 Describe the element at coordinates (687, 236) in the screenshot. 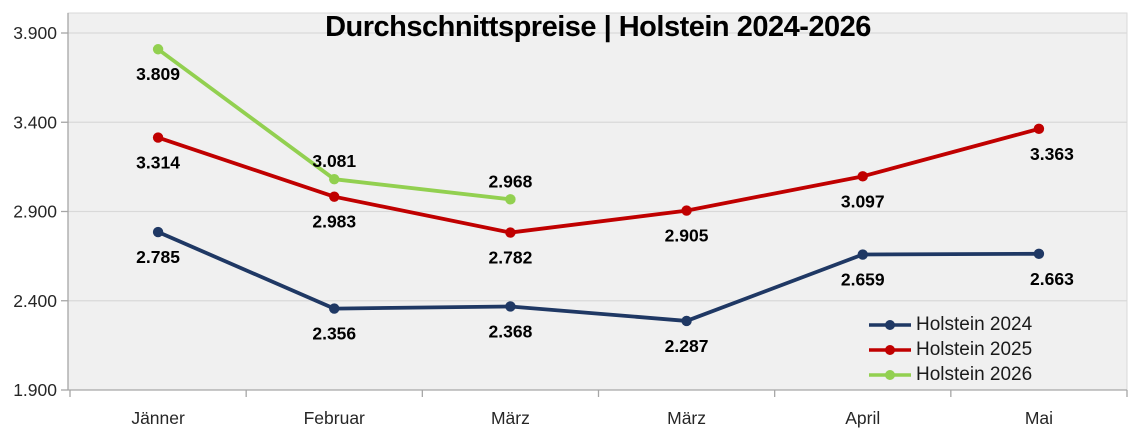

I see `data-label: 2.905` at that location.